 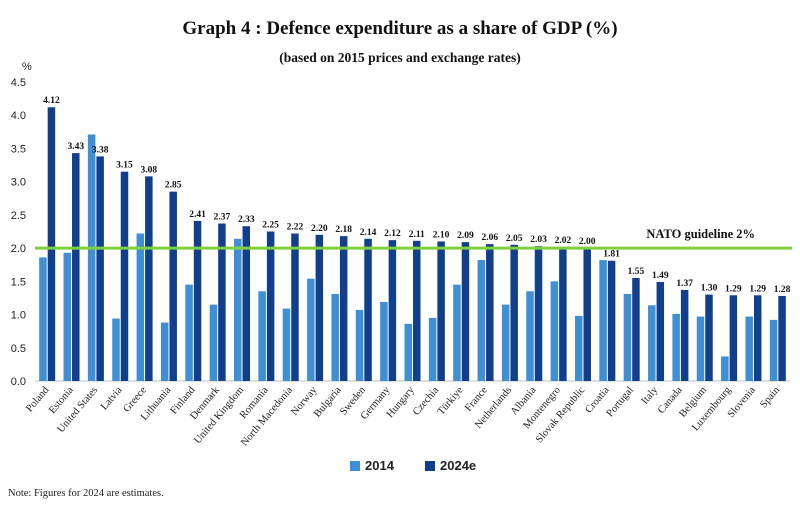 What do you see at coordinates (538, 240) in the screenshot?
I see `data-label-2024e: 2.03` at bounding box center [538, 240].